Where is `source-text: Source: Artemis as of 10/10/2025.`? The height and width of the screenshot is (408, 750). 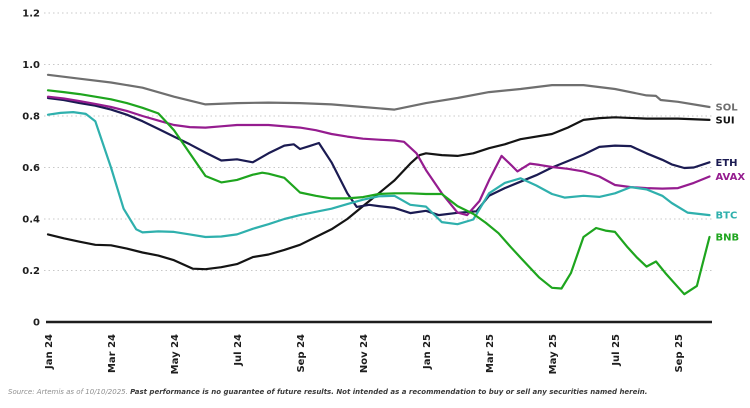 source-text: Source: Artemis as of 10/10/2025. is located at coordinates (68, 392).